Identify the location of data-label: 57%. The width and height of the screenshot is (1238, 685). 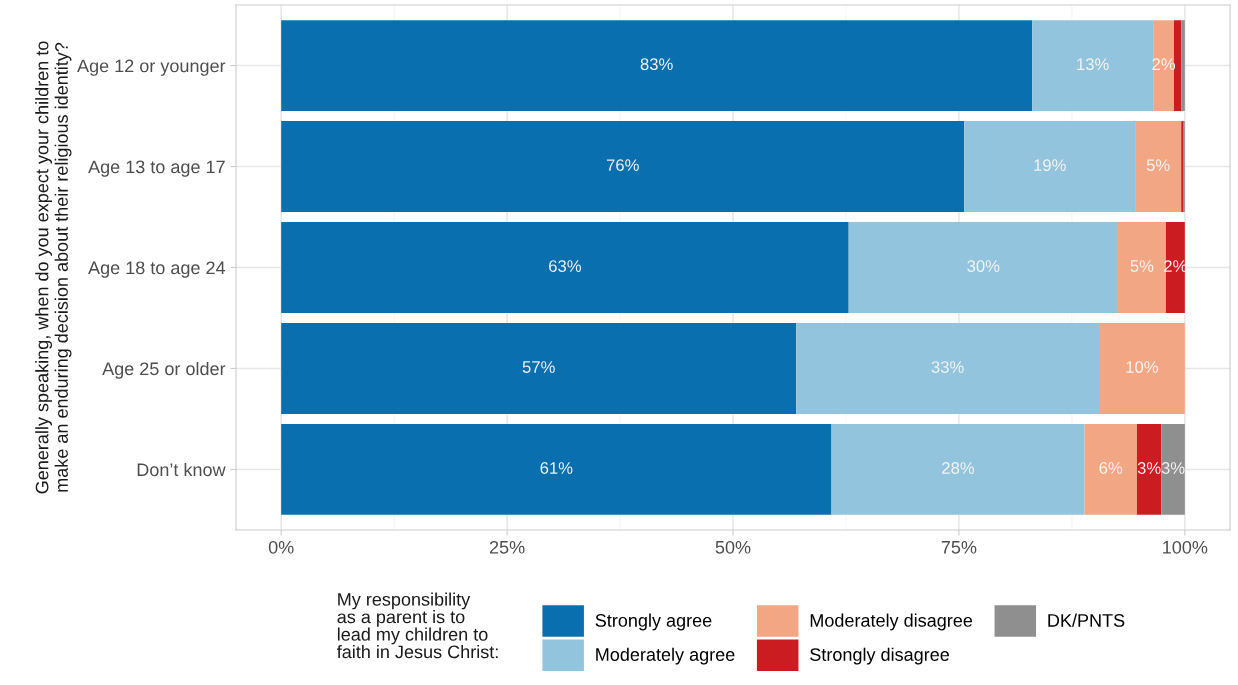
(538, 367).